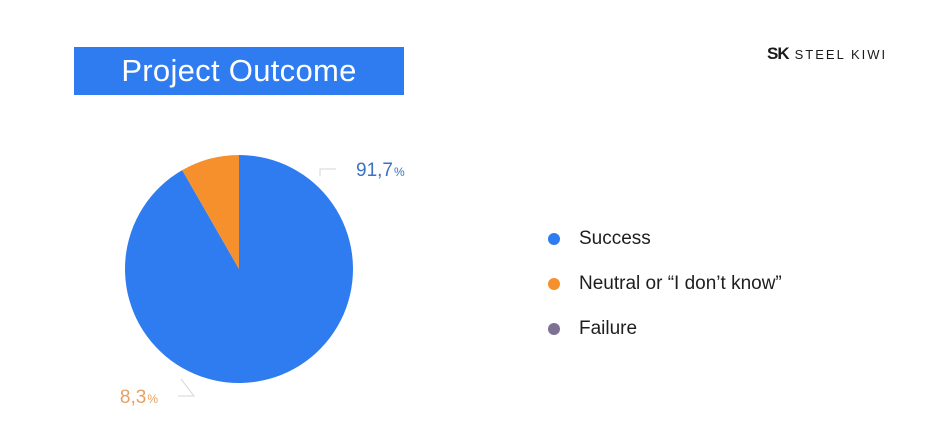 The height and width of the screenshot is (448, 930). I want to click on leader-line-neutral, so click(187, 387).